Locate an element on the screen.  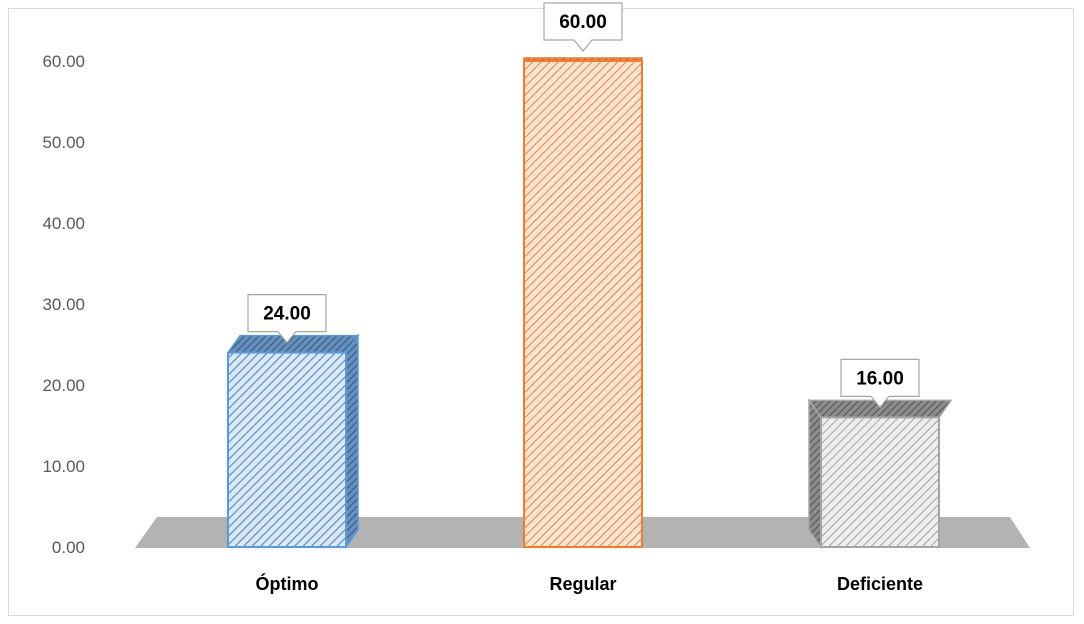
y-tick-label: 30.00 is located at coordinates (63, 304).